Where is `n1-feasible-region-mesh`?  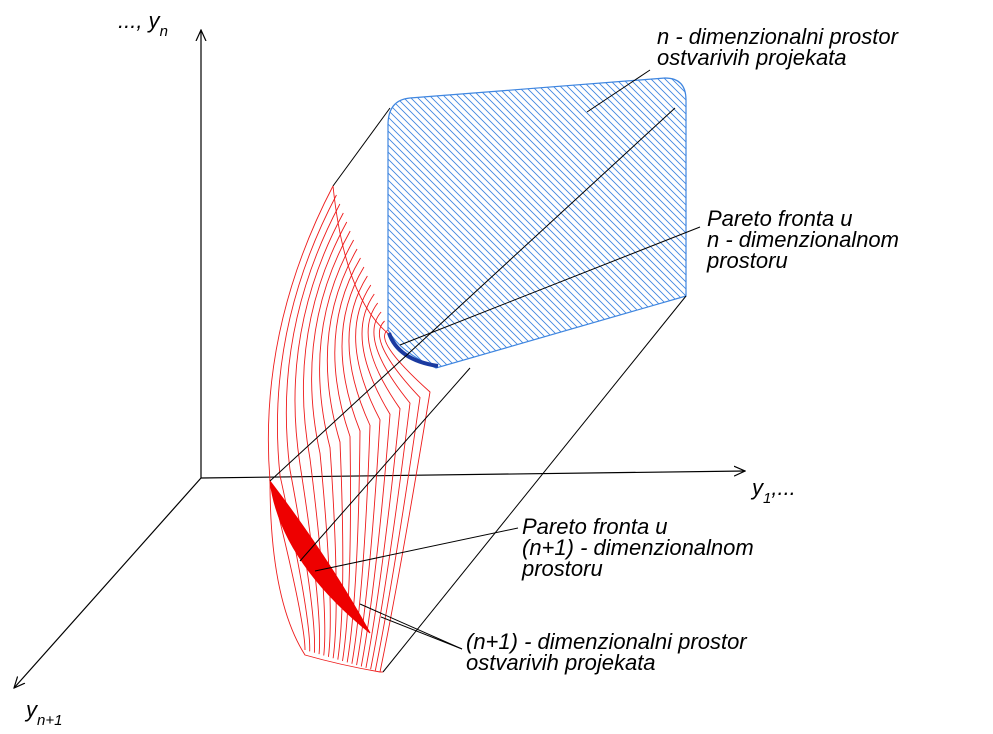
n1-feasible-region-mesh is located at coordinates (349, 429).